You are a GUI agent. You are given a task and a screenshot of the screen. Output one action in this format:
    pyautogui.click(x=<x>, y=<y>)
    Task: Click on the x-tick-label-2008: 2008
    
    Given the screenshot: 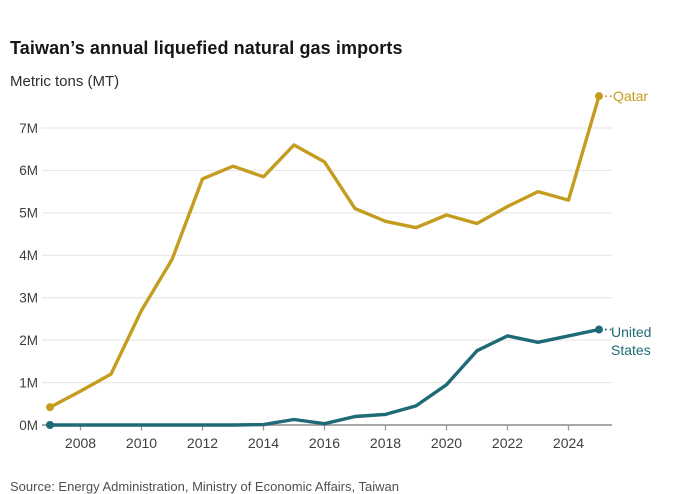 What is the action you would take?
    pyautogui.click(x=80, y=443)
    